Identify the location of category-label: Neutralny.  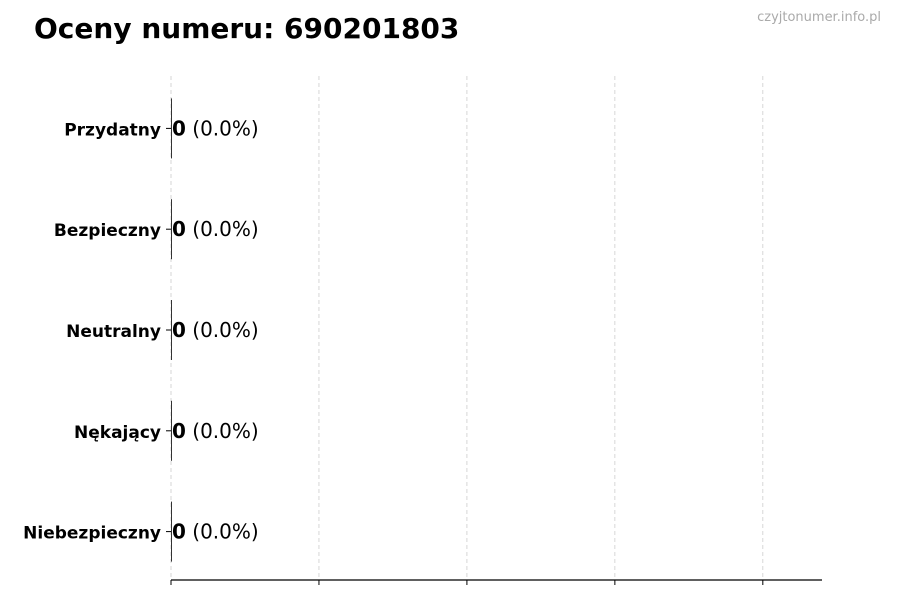
(113, 332).